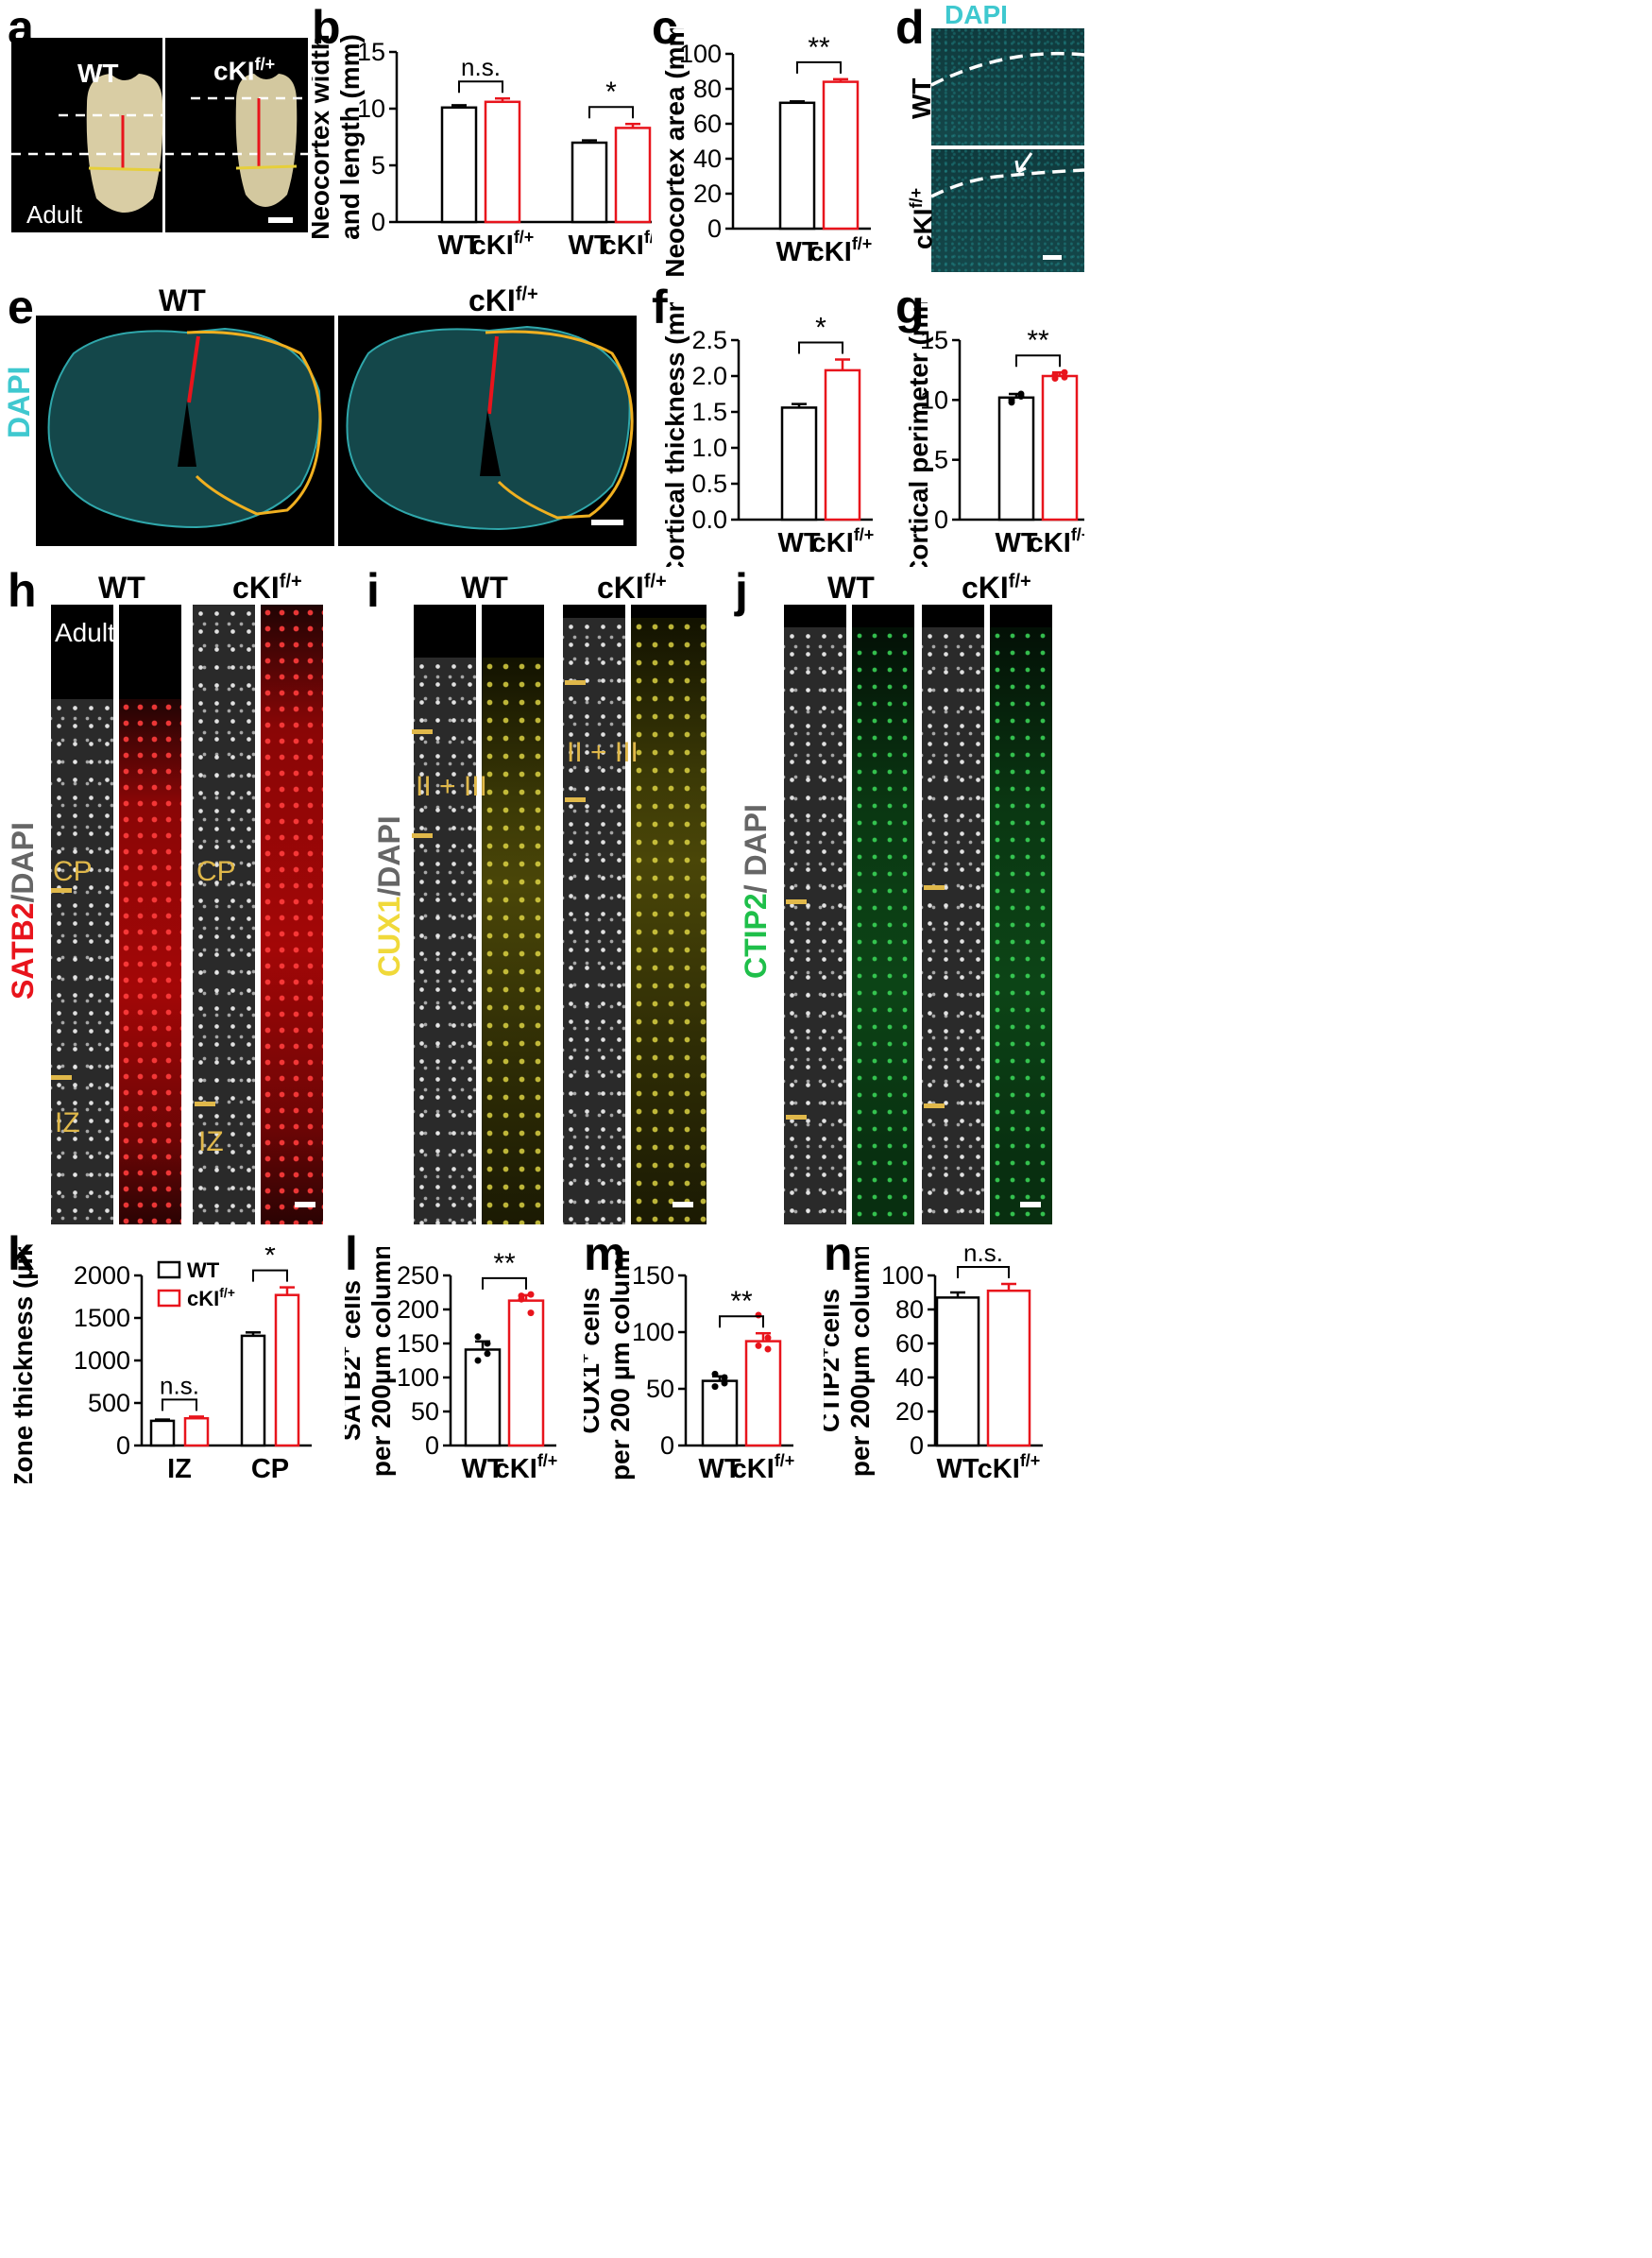  Describe the element at coordinates (820, 329) in the screenshot. I see `significance-label: *` at that location.